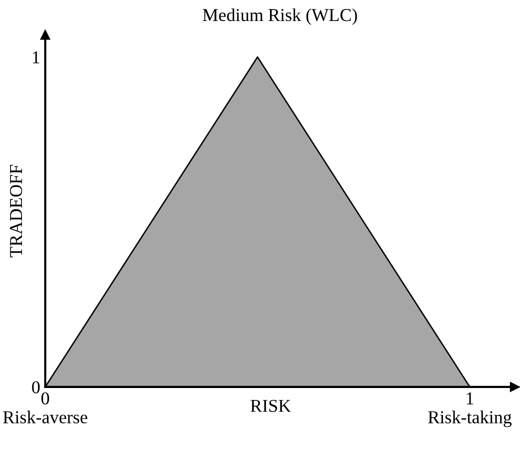 The width and height of the screenshot is (520, 459). What do you see at coordinates (470, 410) in the screenshot?
I see `x-tick-label: 1 Risk-taking` at bounding box center [470, 410].